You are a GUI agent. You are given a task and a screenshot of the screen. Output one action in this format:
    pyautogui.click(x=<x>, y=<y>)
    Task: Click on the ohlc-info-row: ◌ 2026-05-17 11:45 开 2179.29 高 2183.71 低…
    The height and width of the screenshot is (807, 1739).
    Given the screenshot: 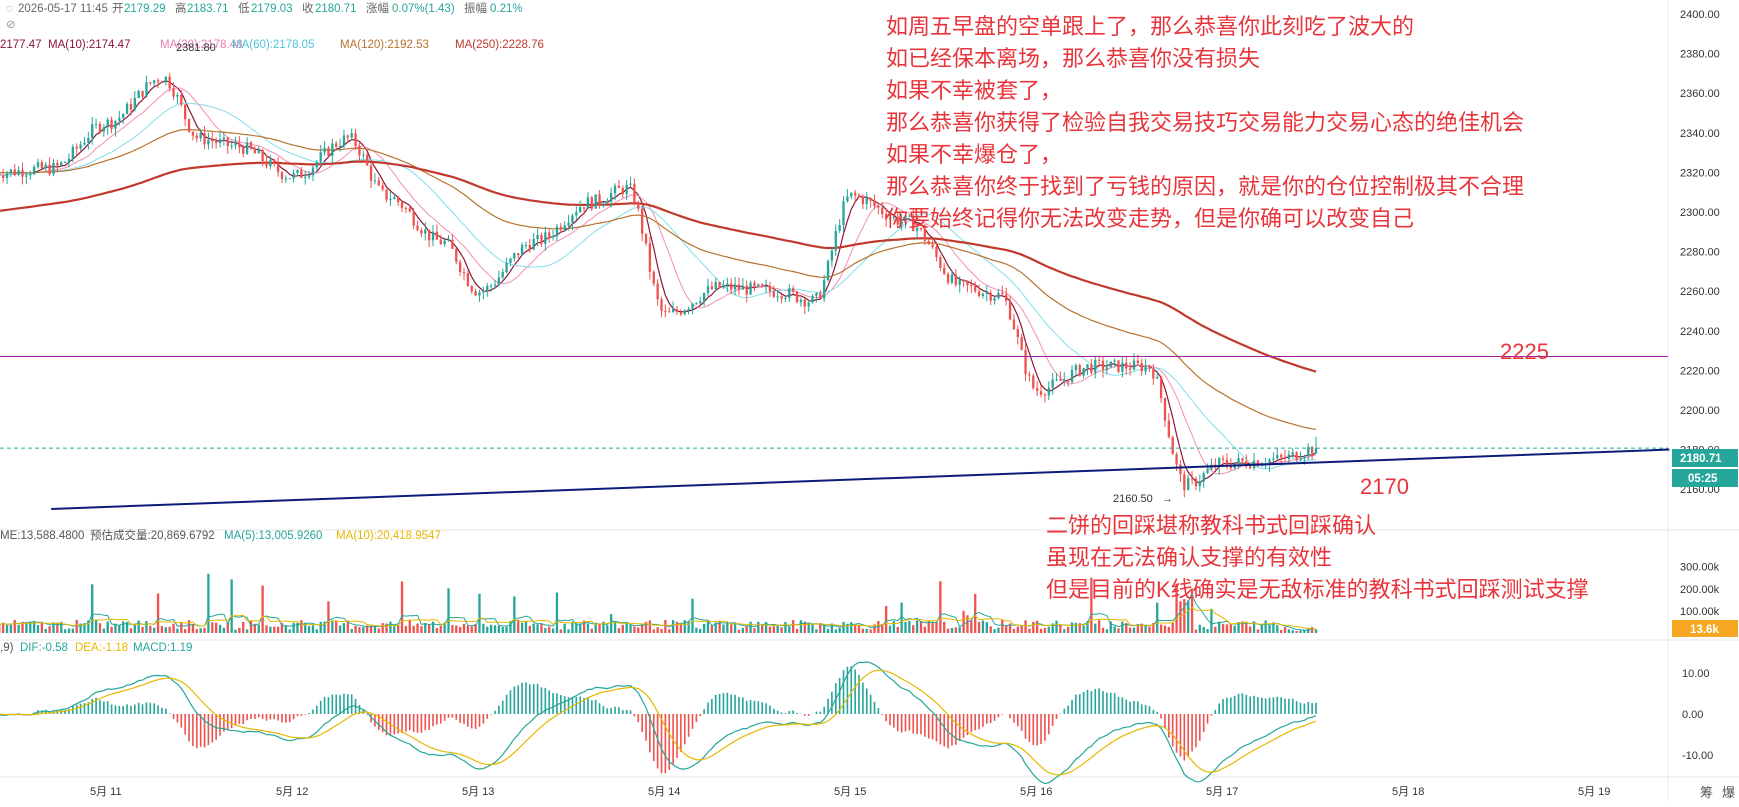 What is the action you would take?
    pyautogui.click(x=264, y=8)
    